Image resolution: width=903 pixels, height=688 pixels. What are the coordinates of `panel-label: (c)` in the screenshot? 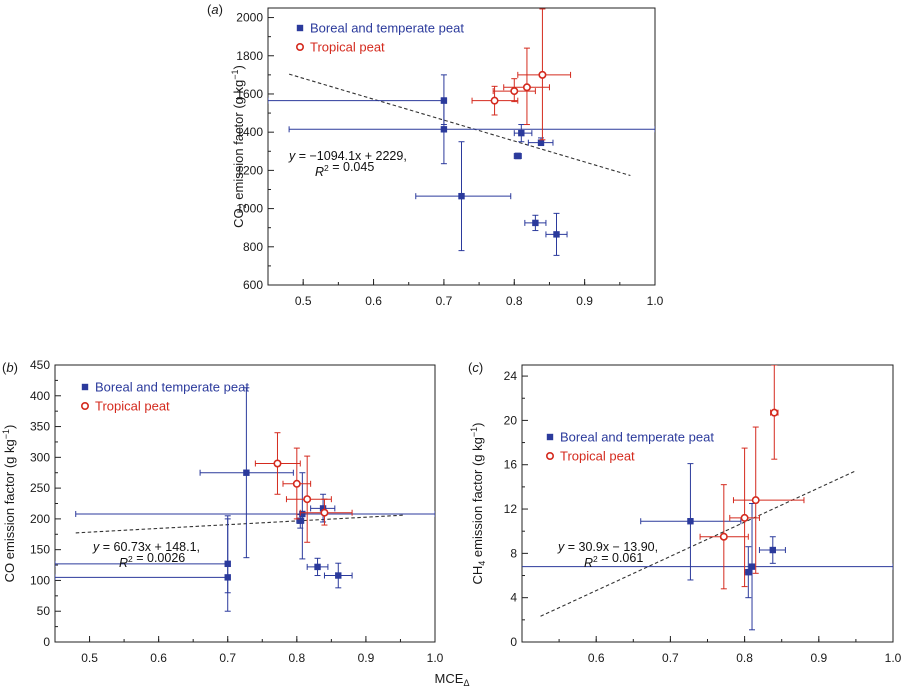 It's located at (475, 367).